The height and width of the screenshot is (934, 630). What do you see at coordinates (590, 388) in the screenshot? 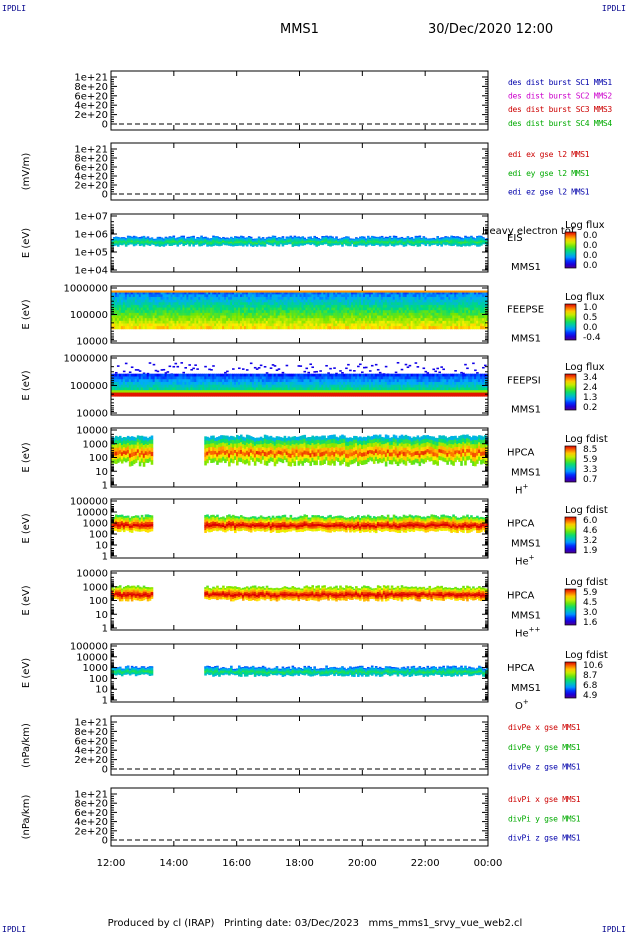
I see `colorbar-tick: 2.4` at bounding box center [590, 388].